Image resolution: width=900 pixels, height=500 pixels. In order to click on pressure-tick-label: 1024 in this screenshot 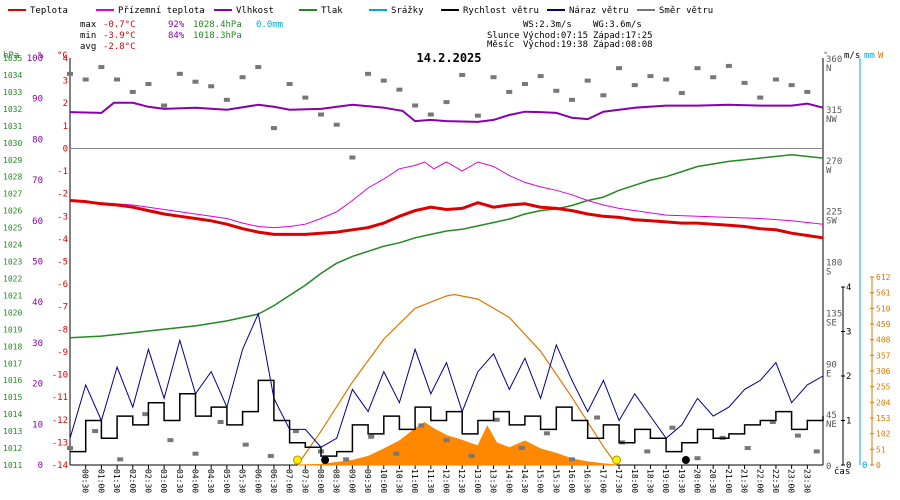, I will do `click(12, 245)`.